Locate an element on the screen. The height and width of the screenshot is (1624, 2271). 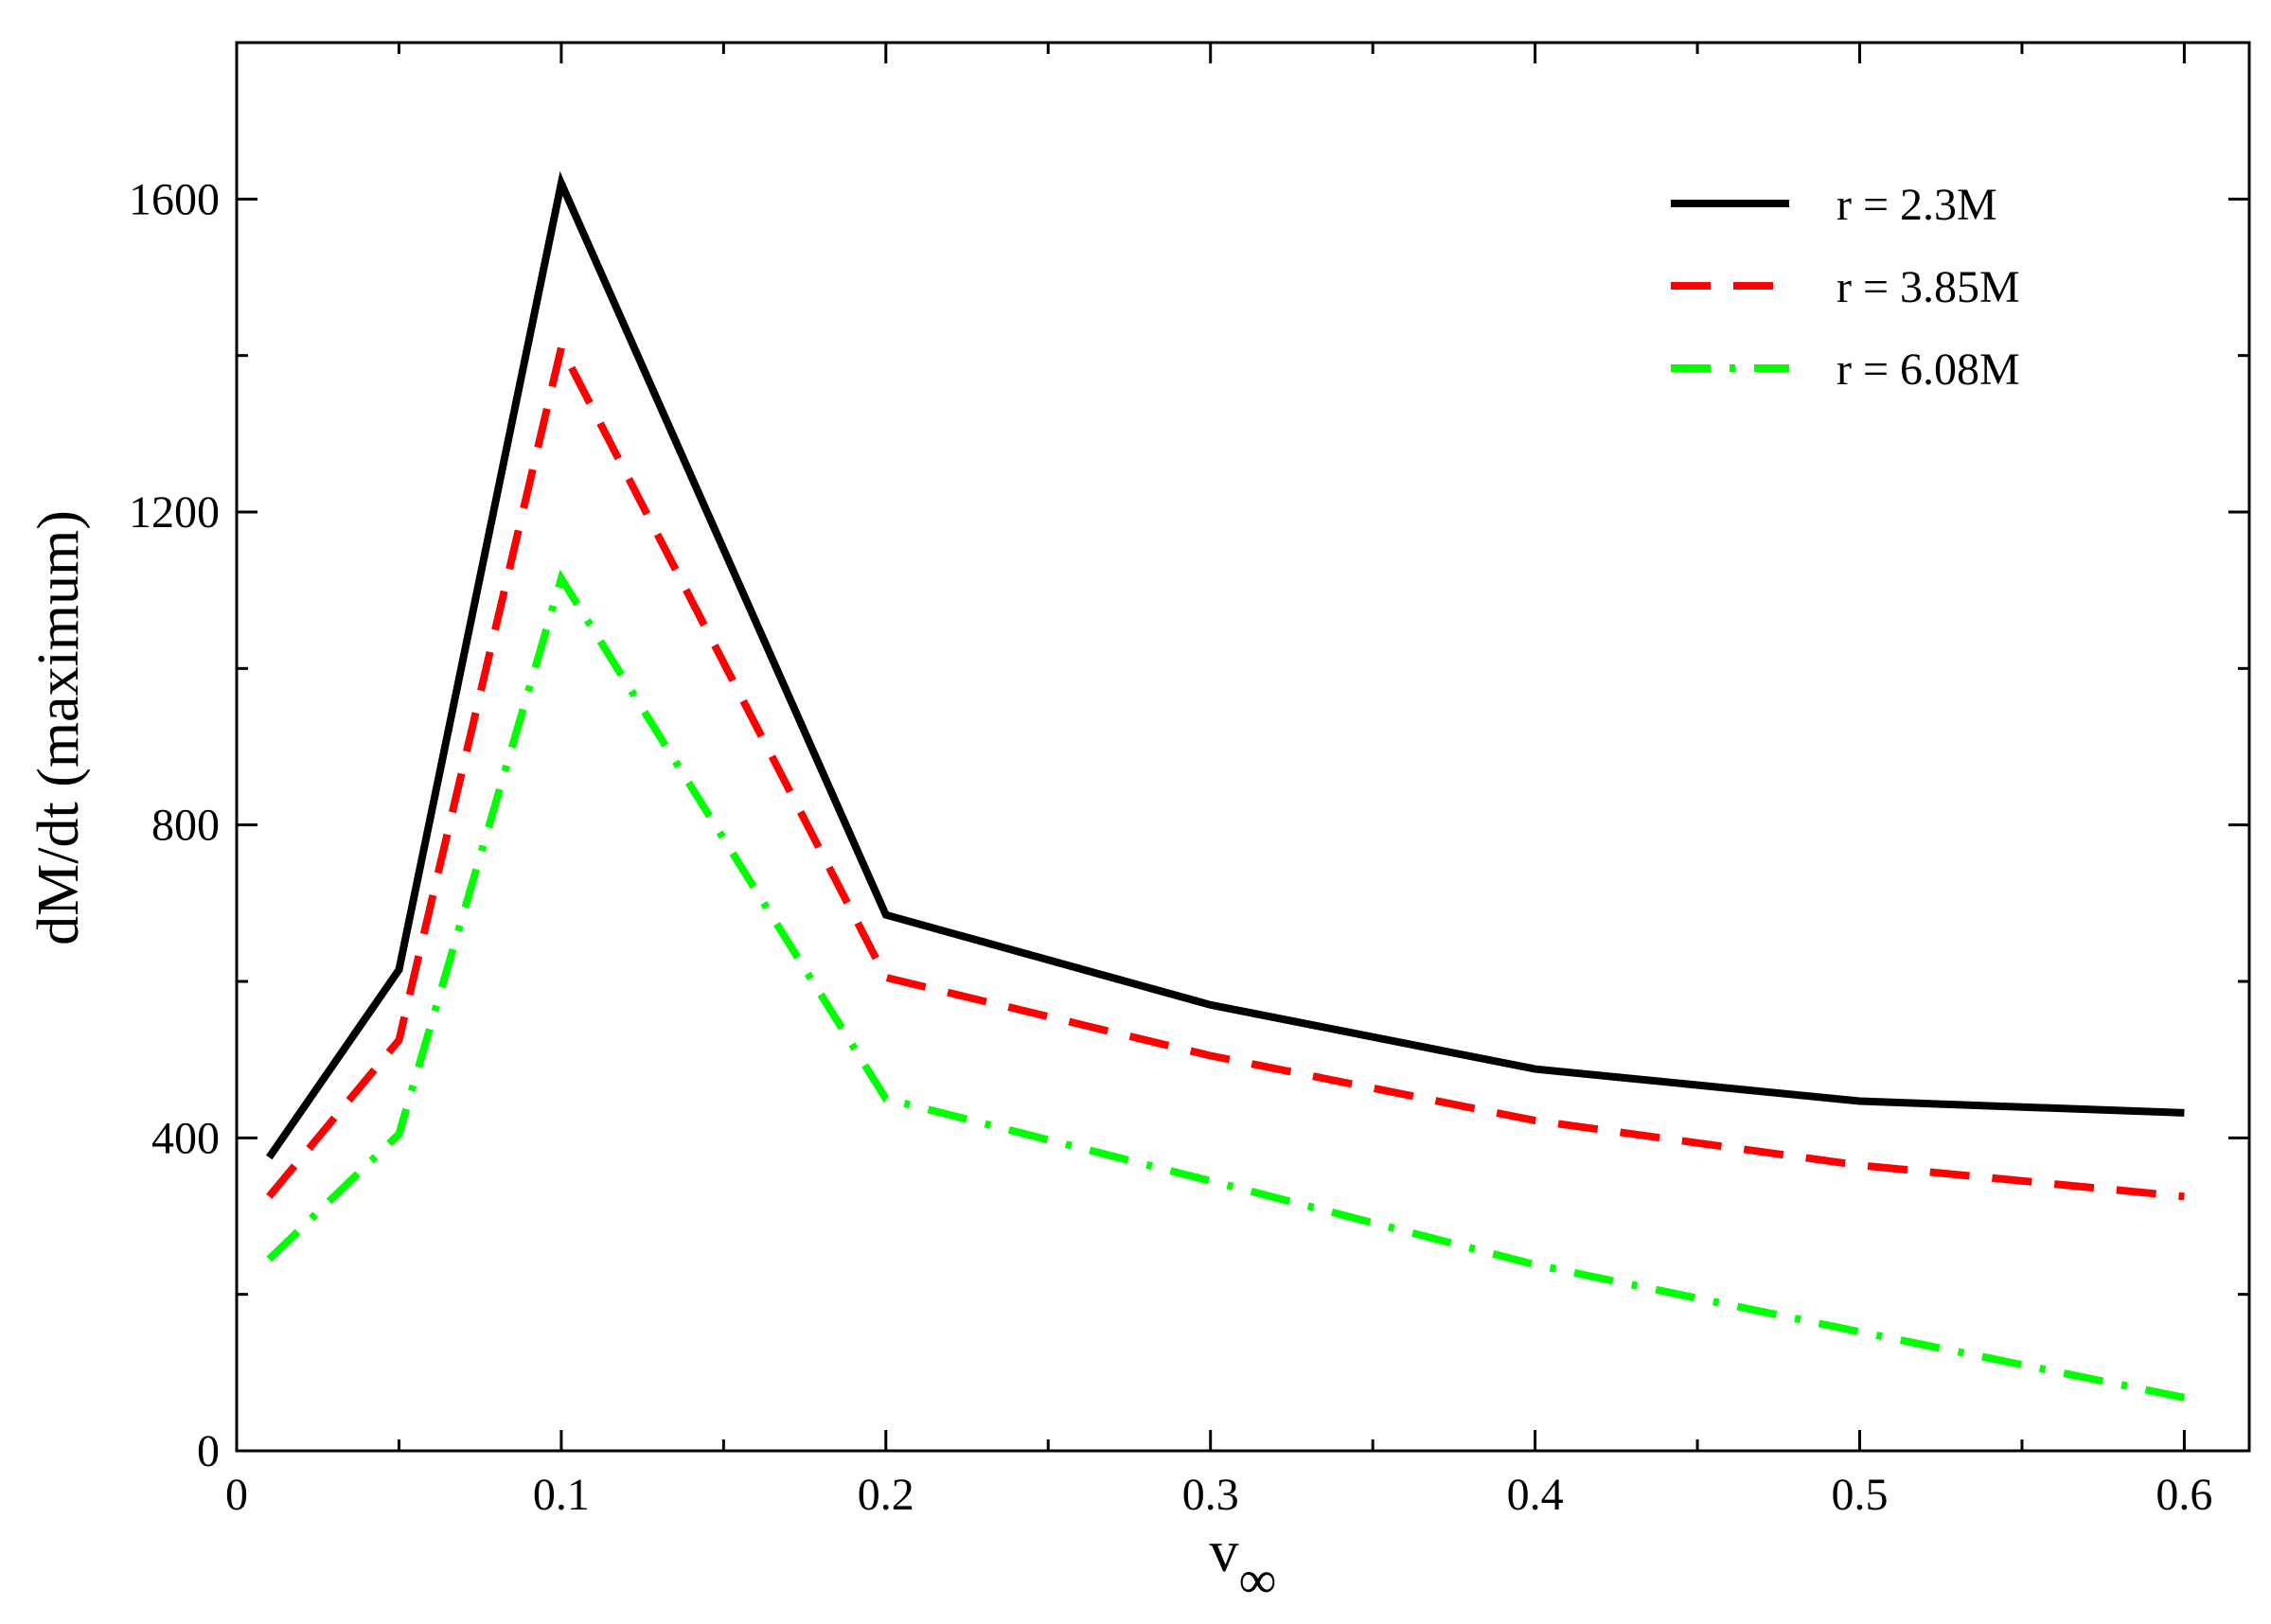
x-axis-title-subscript: ∞ is located at coordinates (1258, 1581).